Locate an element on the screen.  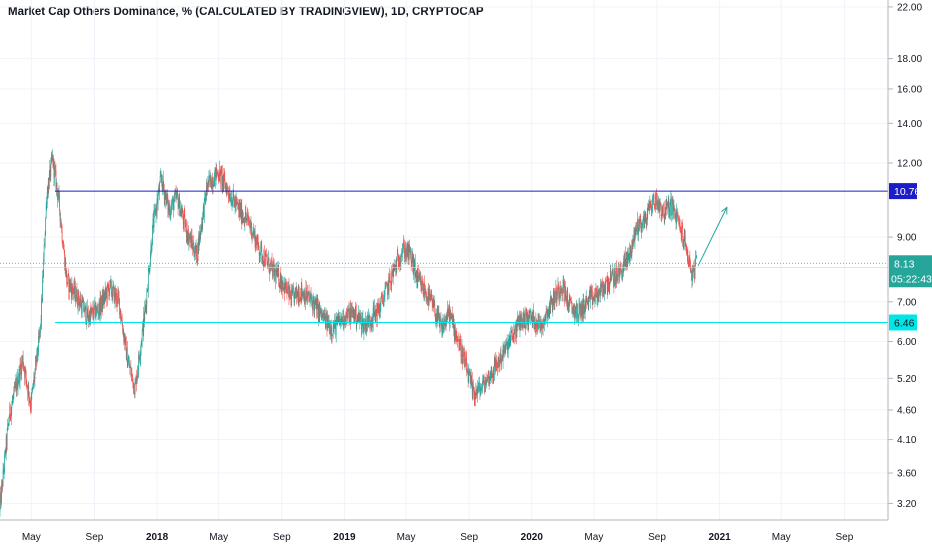
arrow-shaft is located at coordinates (712, 237).